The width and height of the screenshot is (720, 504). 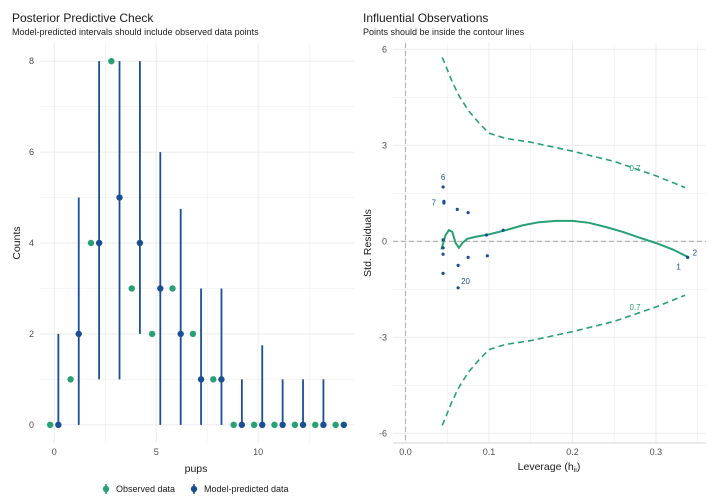 I want to click on right-x-axis-label: Leverage (hii), so click(x=549, y=467).